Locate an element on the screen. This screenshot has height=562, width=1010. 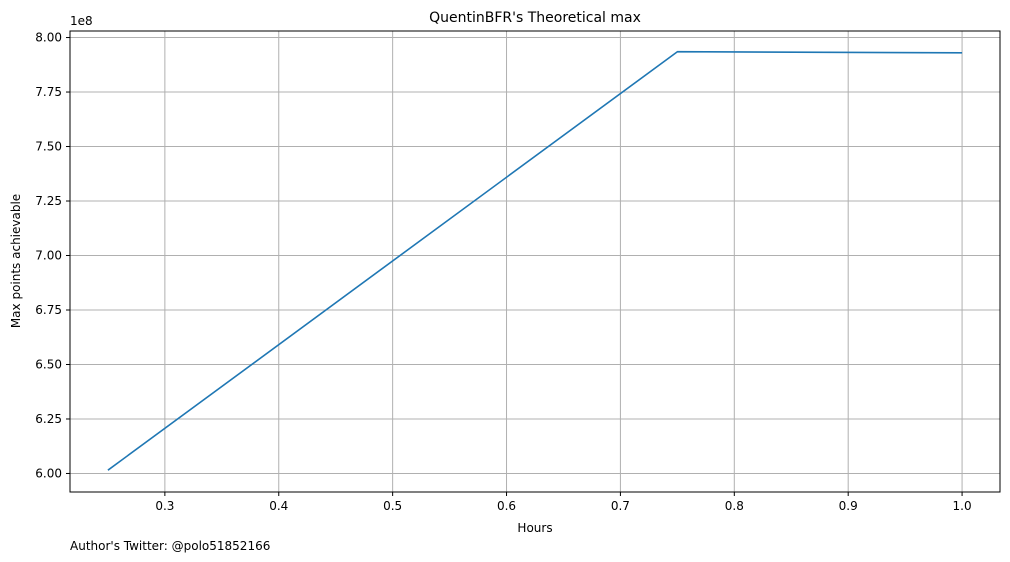
y-tick-label: 6.75 is located at coordinates (48, 310).